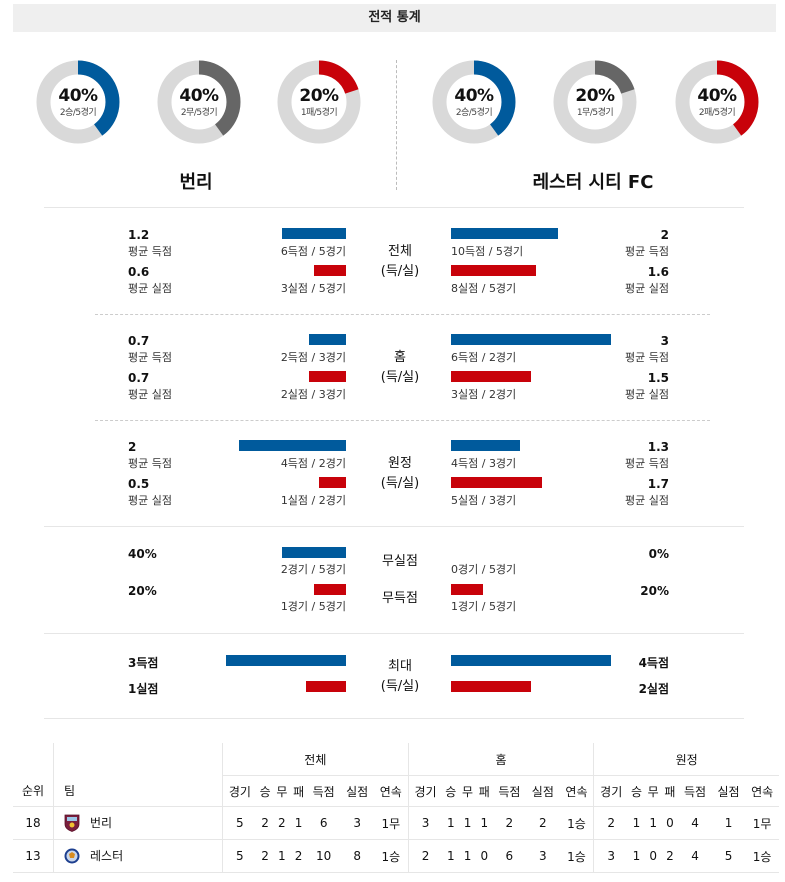 The width and height of the screenshot is (785, 882). I want to click on table-row: 18 번리 5 2 2 1 6 3 1무 3 1 1 1 2 2 1승 2 1 1 0 4 1 1무, so click(396, 823).